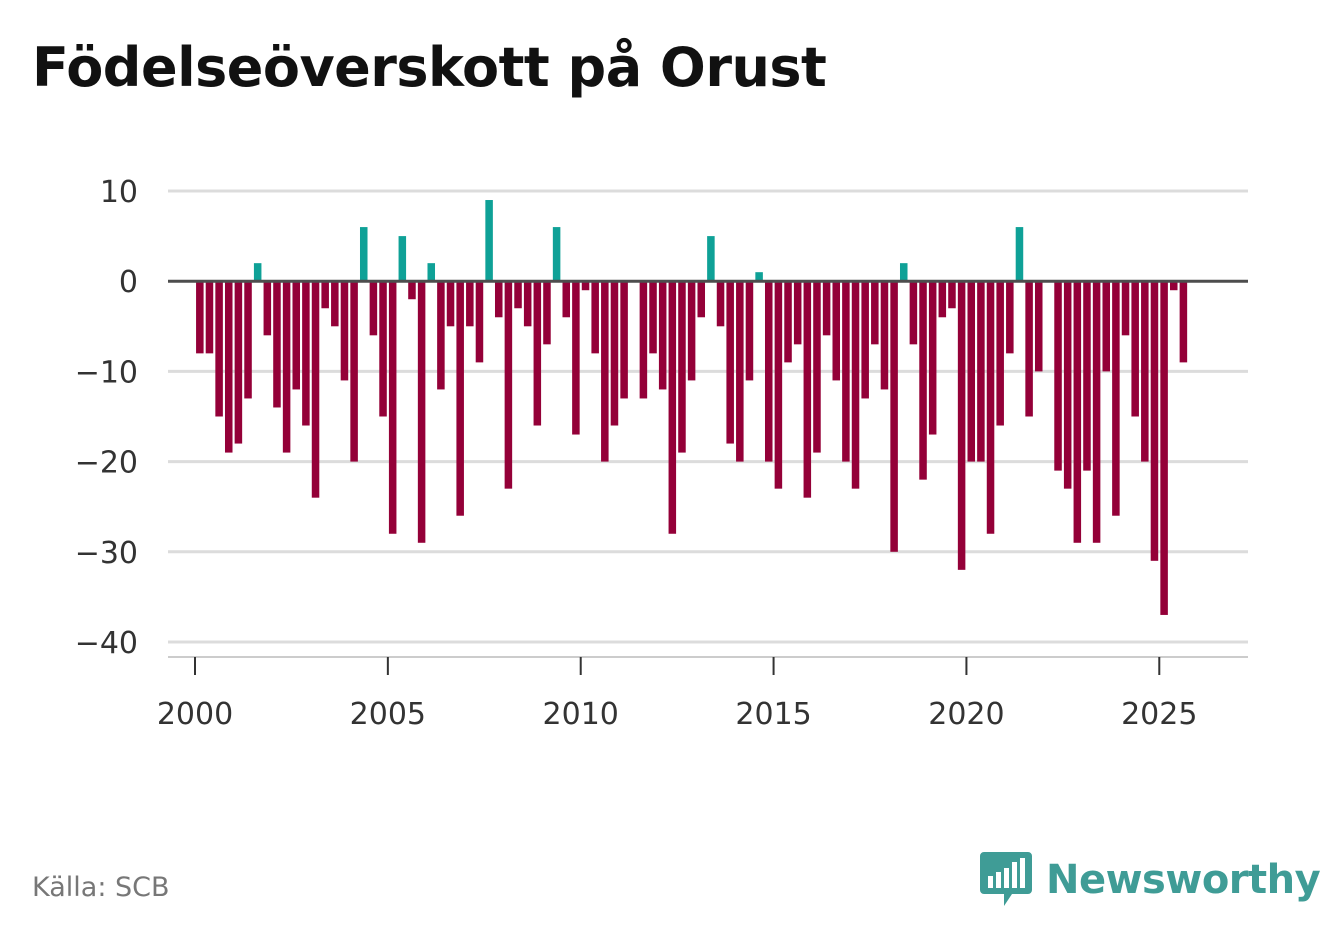  I want to click on y-tick-label: −30, so click(106, 553).